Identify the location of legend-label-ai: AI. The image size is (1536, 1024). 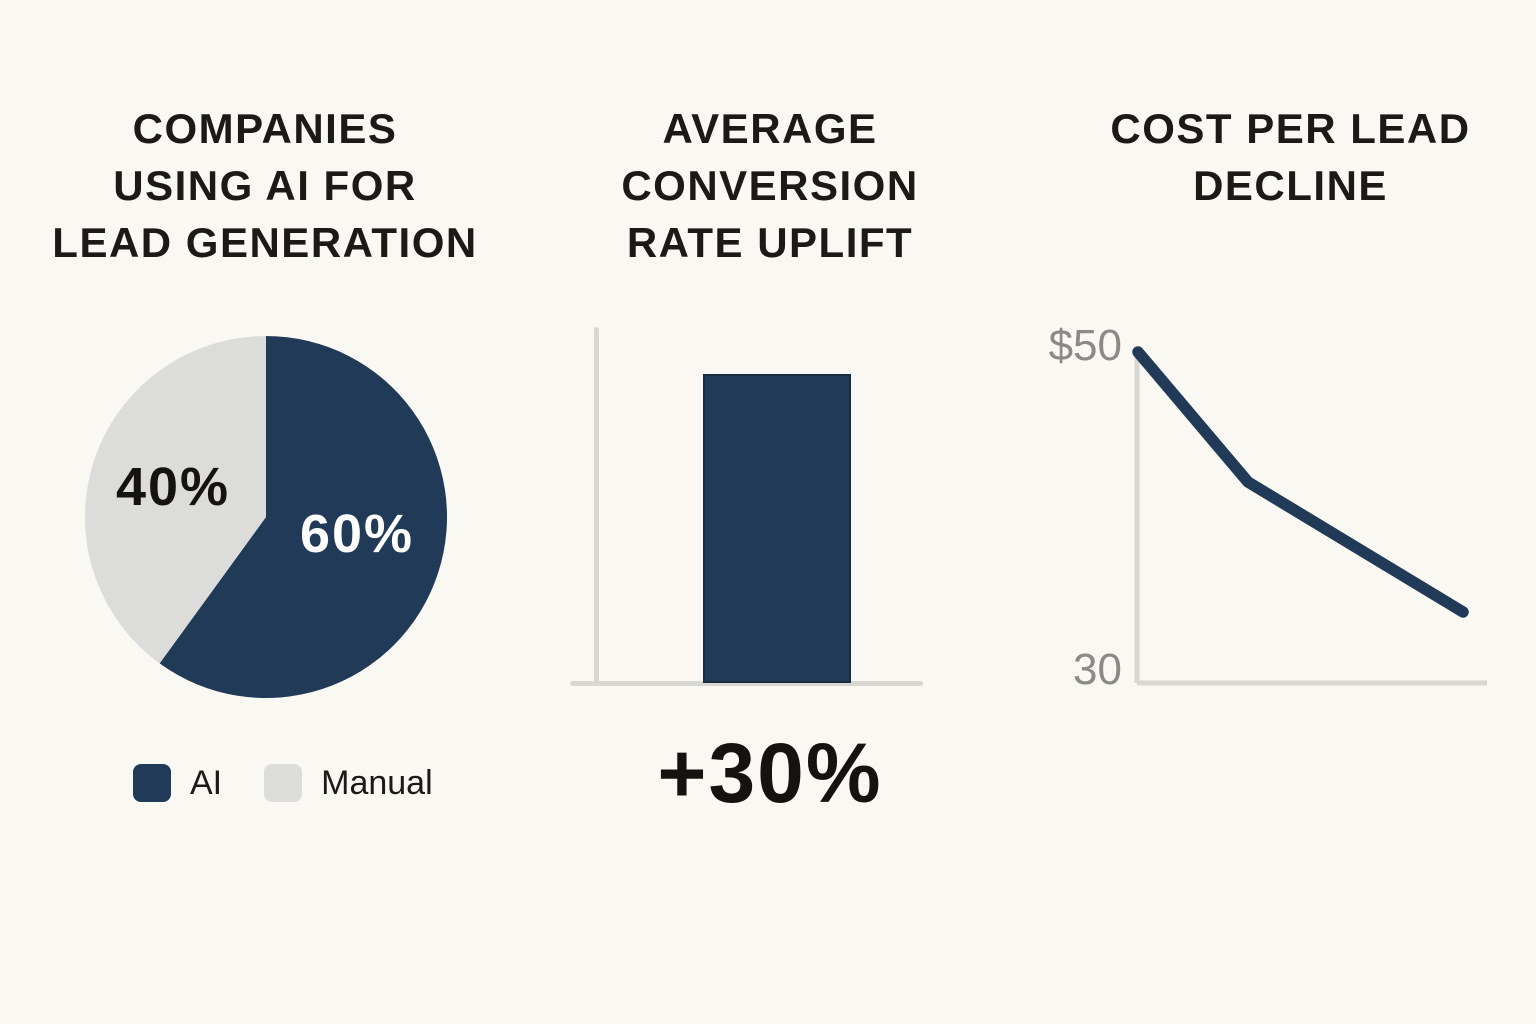
(206, 783).